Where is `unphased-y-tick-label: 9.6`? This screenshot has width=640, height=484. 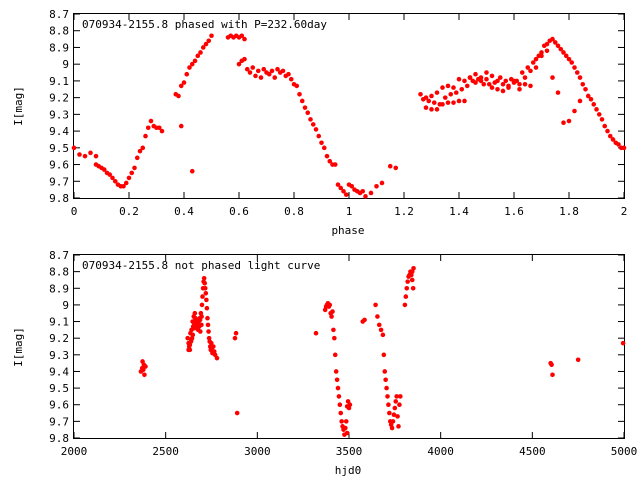 unphased-y-tick-label: 9.6 is located at coordinates (59, 405).